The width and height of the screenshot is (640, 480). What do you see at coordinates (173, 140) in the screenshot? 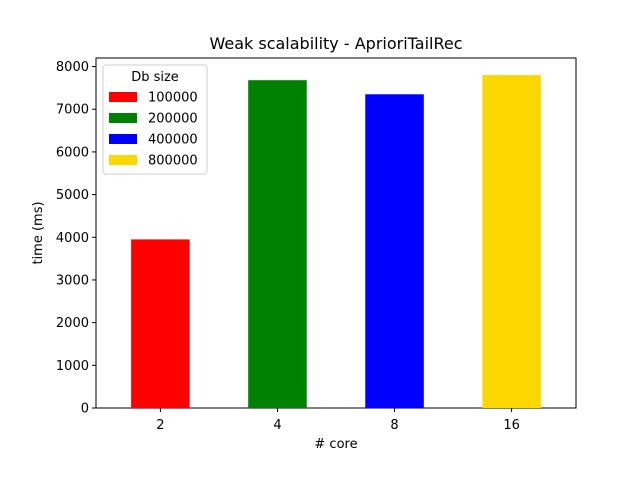
I see `legend-entry-label: 400000` at bounding box center [173, 140].